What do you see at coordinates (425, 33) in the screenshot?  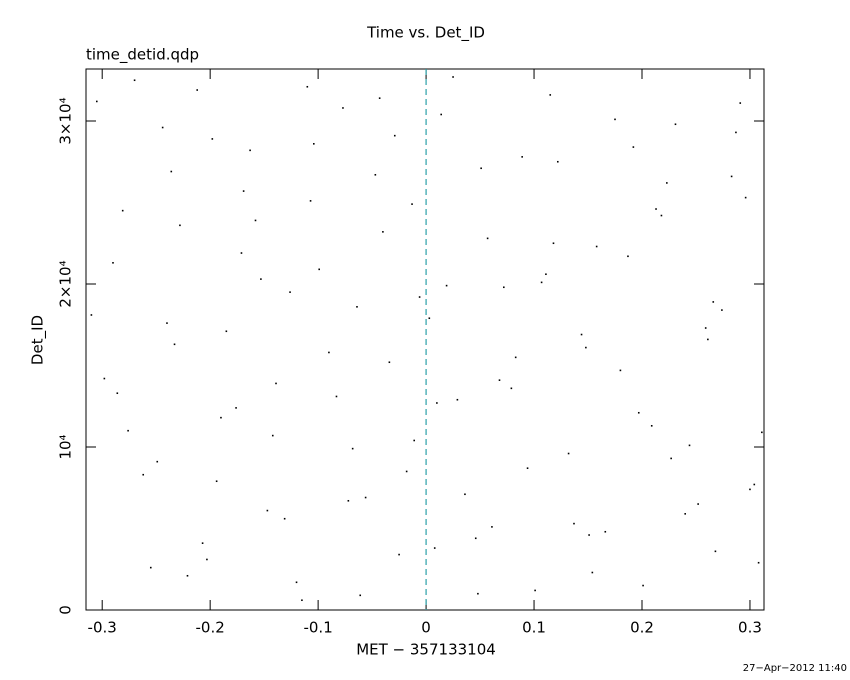 I see `chart-title: Time vs. Det_ID` at bounding box center [425, 33].